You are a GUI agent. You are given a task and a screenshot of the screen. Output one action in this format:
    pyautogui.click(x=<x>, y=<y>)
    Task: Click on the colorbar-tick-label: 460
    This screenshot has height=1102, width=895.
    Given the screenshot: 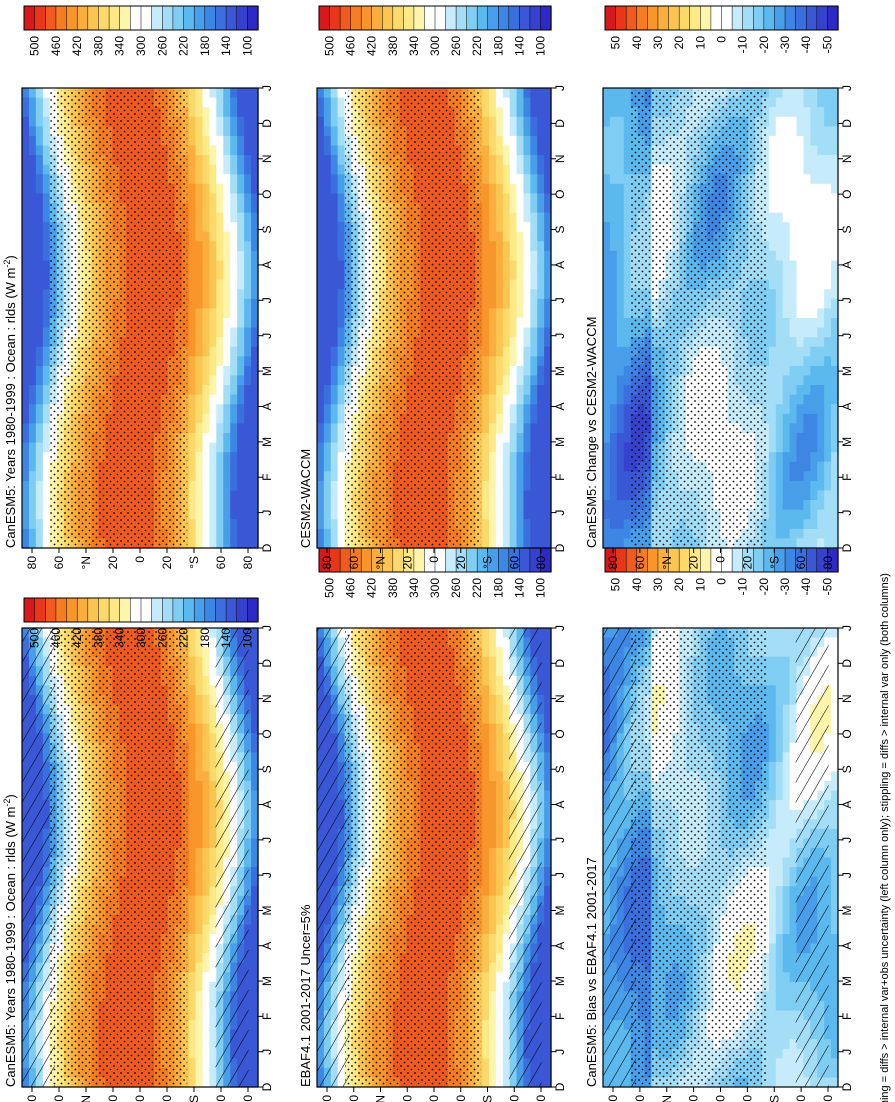 What is the action you would take?
    pyautogui.click(x=351, y=588)
    